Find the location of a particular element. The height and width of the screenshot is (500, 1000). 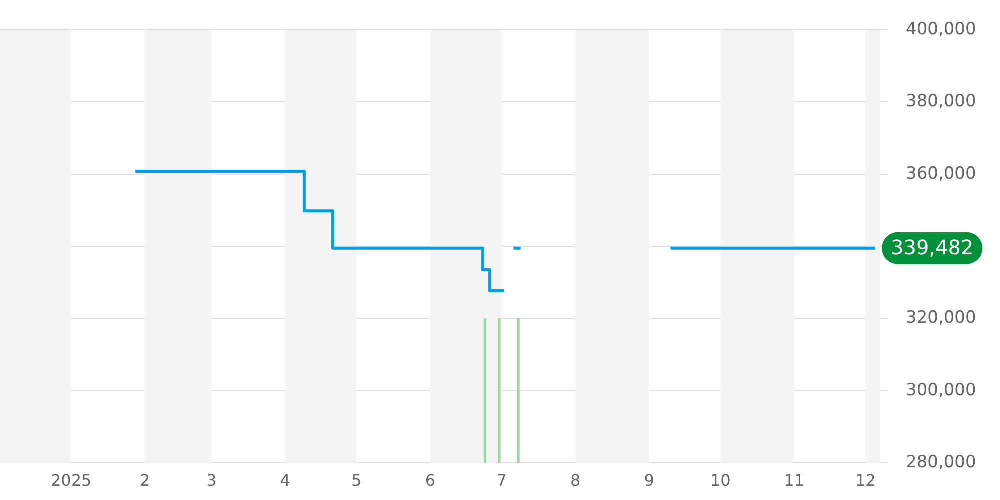

y-tick-label: 380,000 is located at coordinates (941, 102).